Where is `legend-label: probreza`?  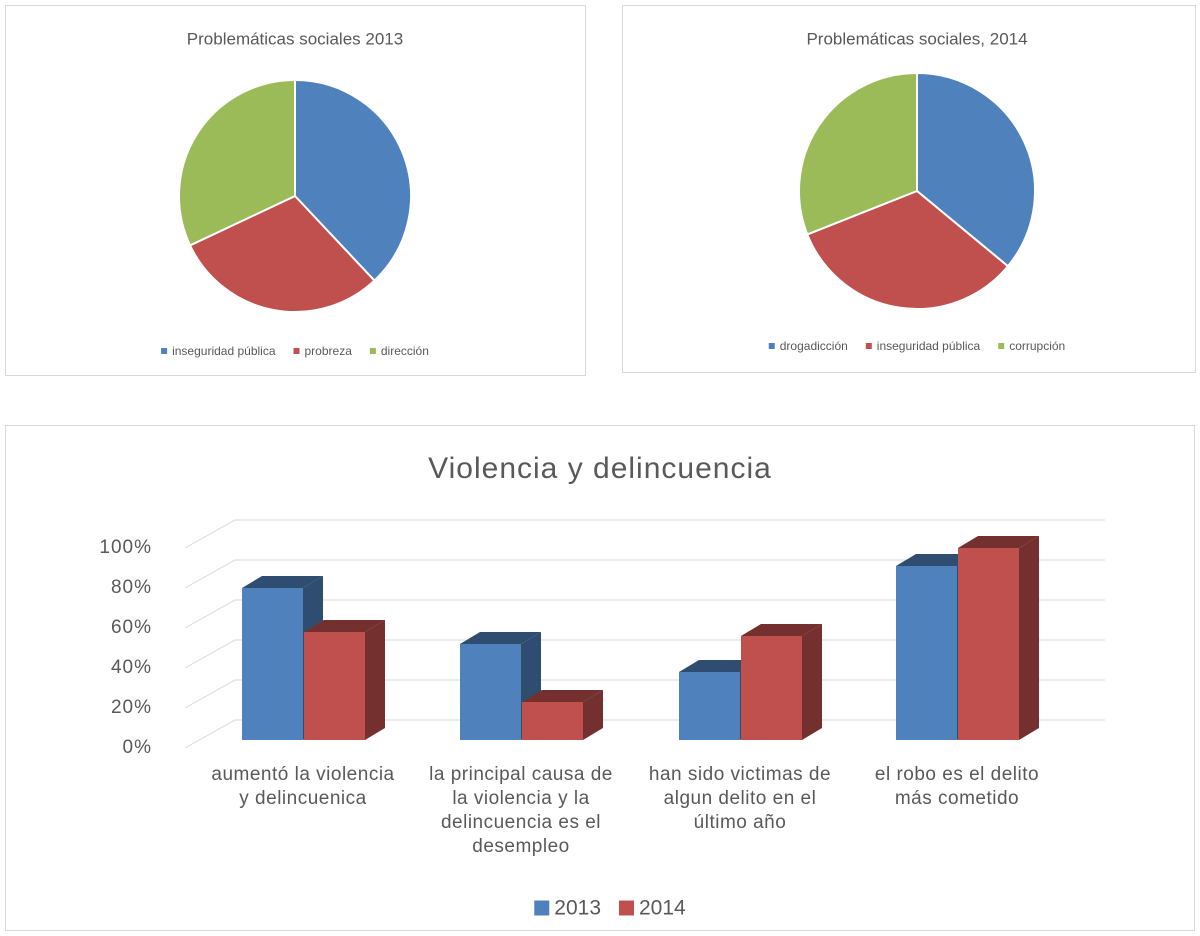
legend-label: probreza is located at coordinates (329, 351).